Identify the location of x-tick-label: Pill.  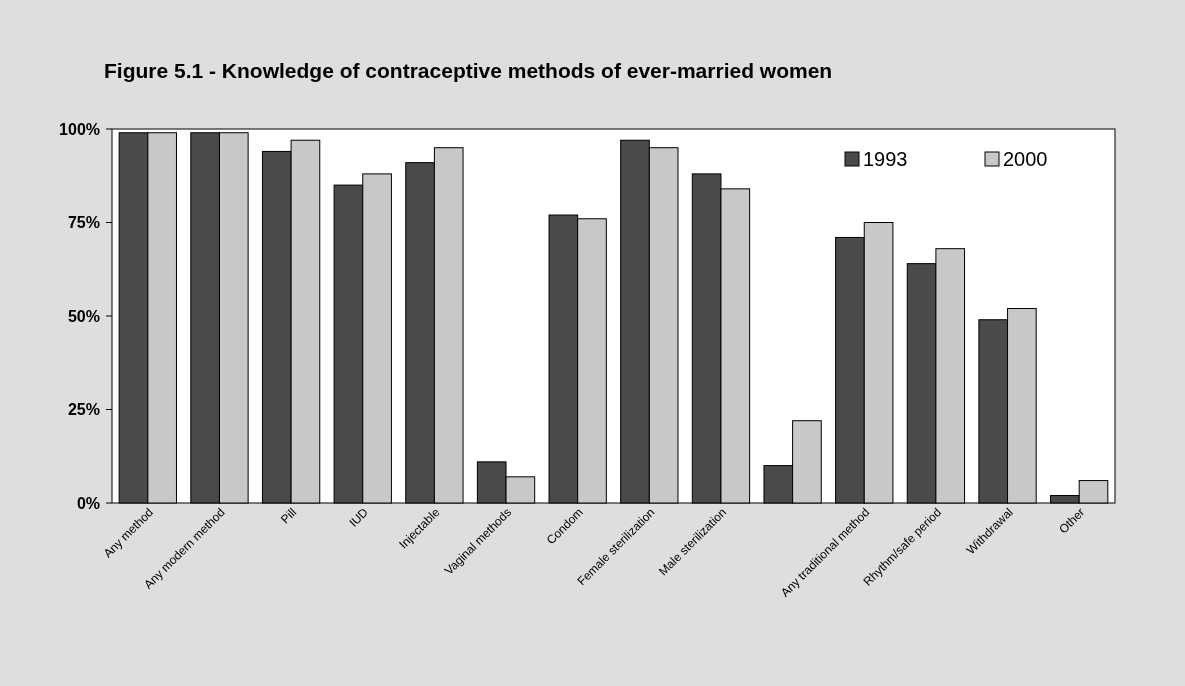
(289, 516).